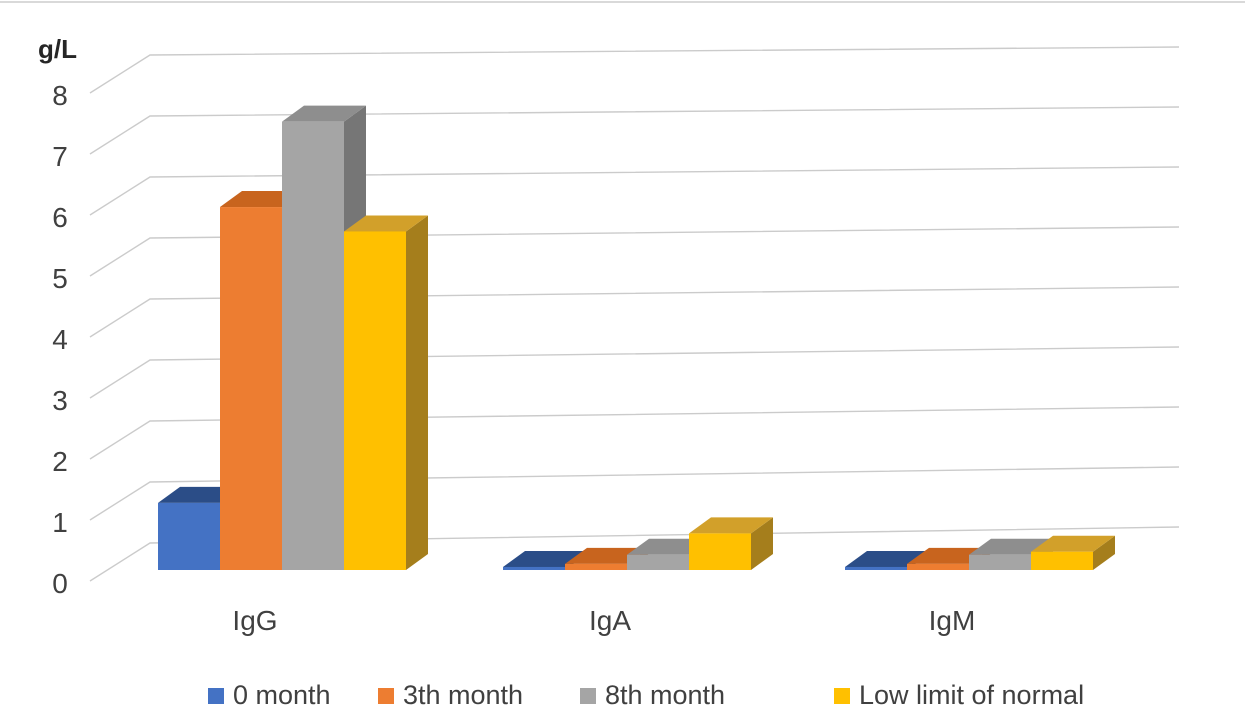 The height and width of the screenshot is (713, 1245). Describe the element at coordinates (762, 543) in the screenshot. I see `bar-IgA-low-limit-of-normal-side-face` at that location.